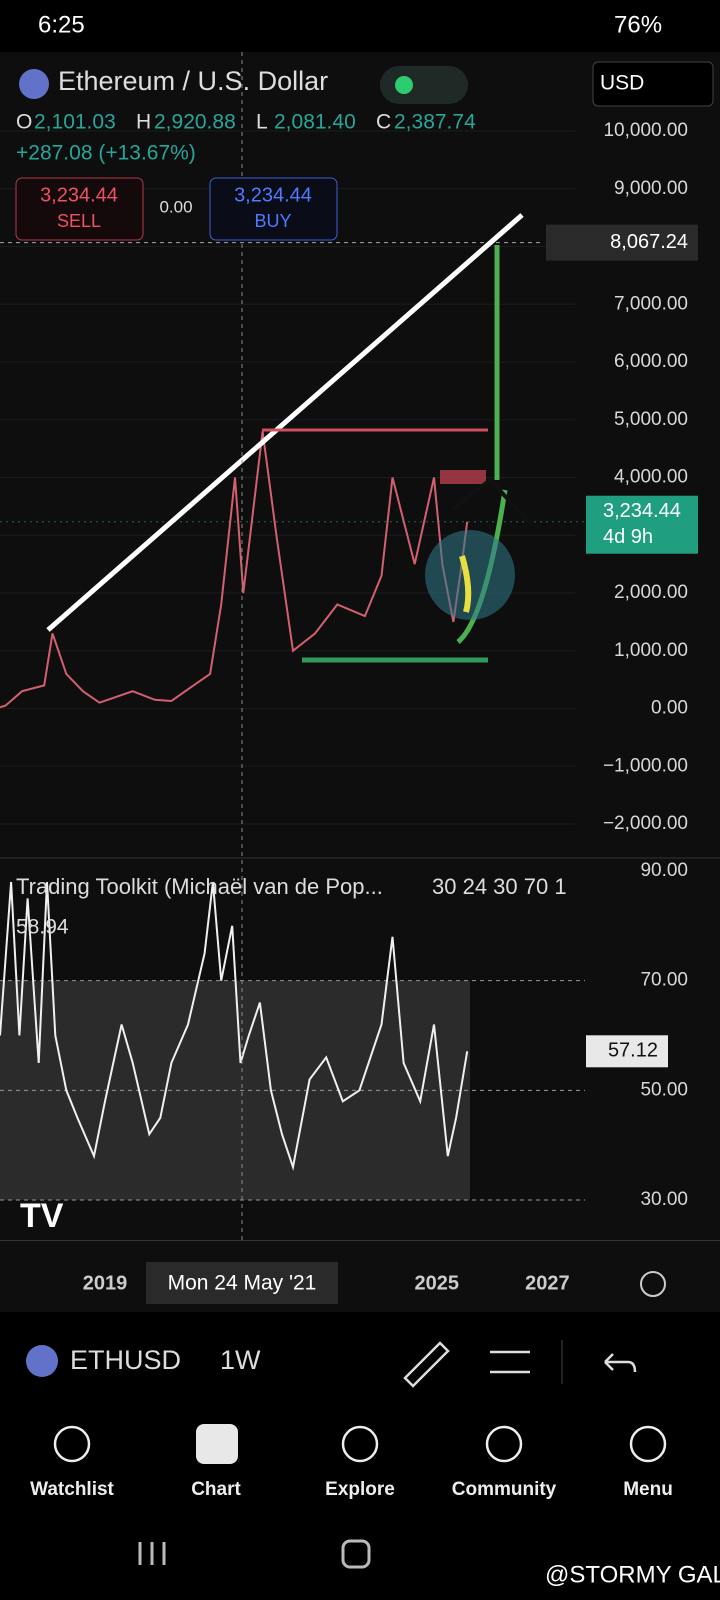 The height and width of the screenshot is (1600, 720). I want to click on tv-logo: TV, so click(42, 1216).